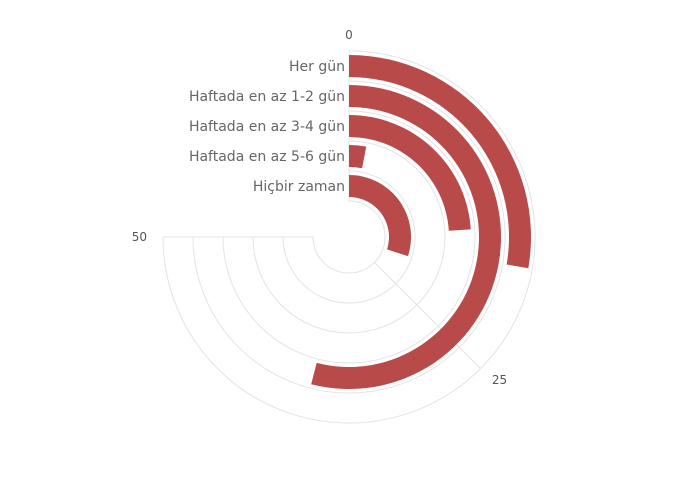 This screenshot has width=700, height=480. I want to click on angle-tick-label: 50, so click(139, 237).